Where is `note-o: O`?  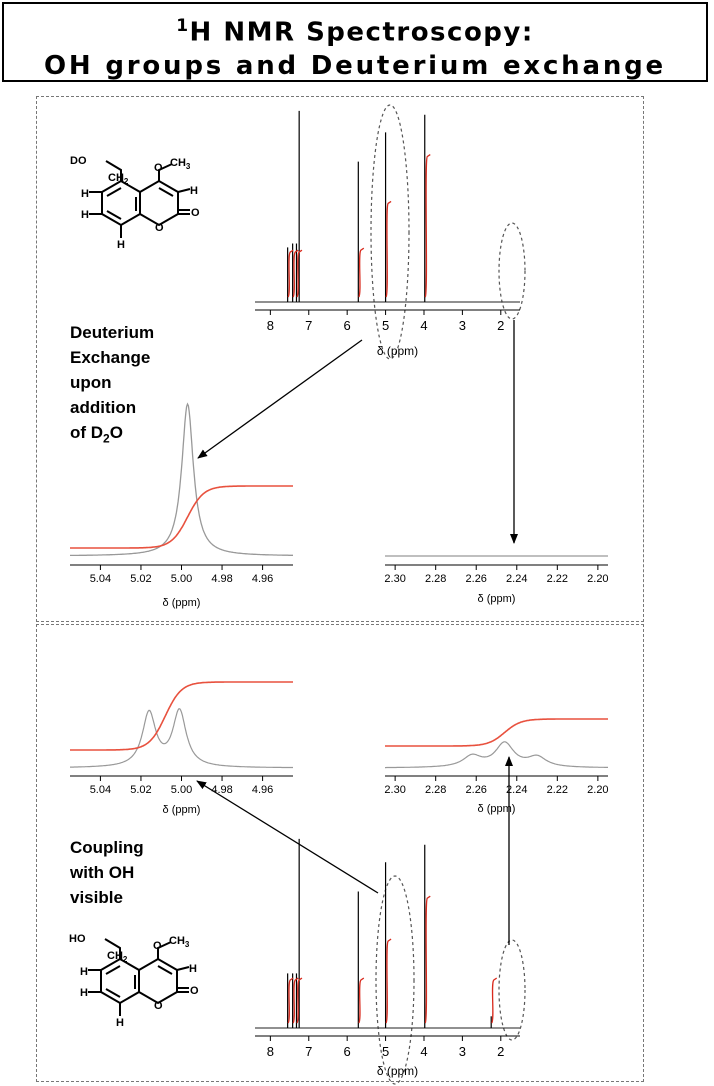 note-o: O is located at coordinates (116, 432).